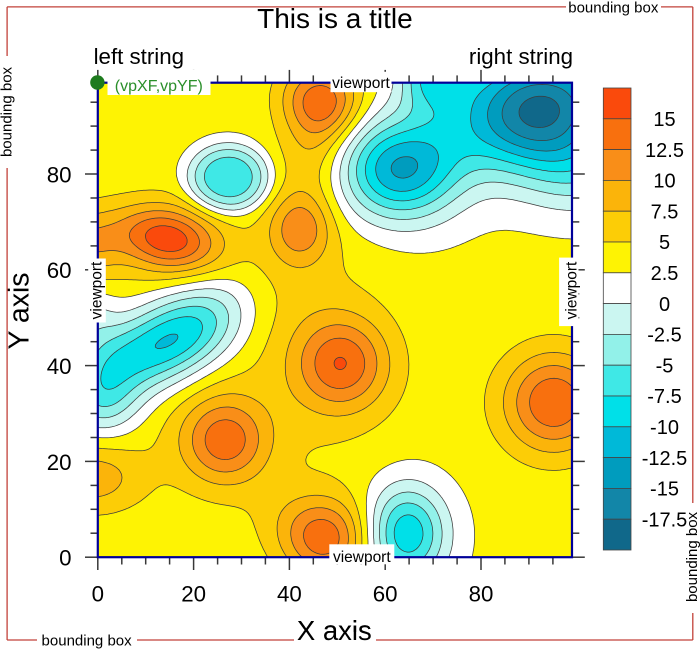  Describe the element at coordinates (665, 212) in the screenshot. I see `svg-text: 7.5` at that location.